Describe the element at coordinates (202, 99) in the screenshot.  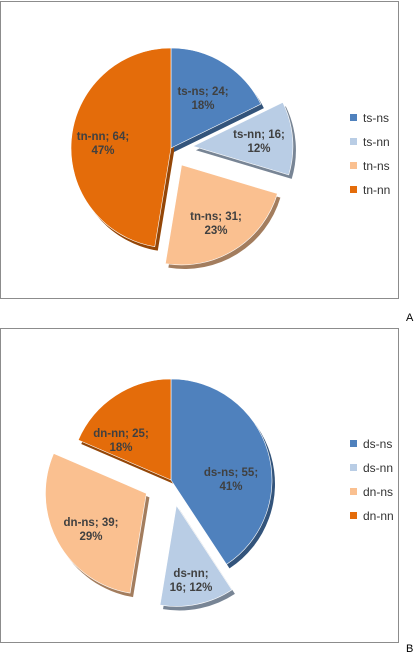
I see `data-label-ts-ns: ts-ns; 24; 18%` at that location.